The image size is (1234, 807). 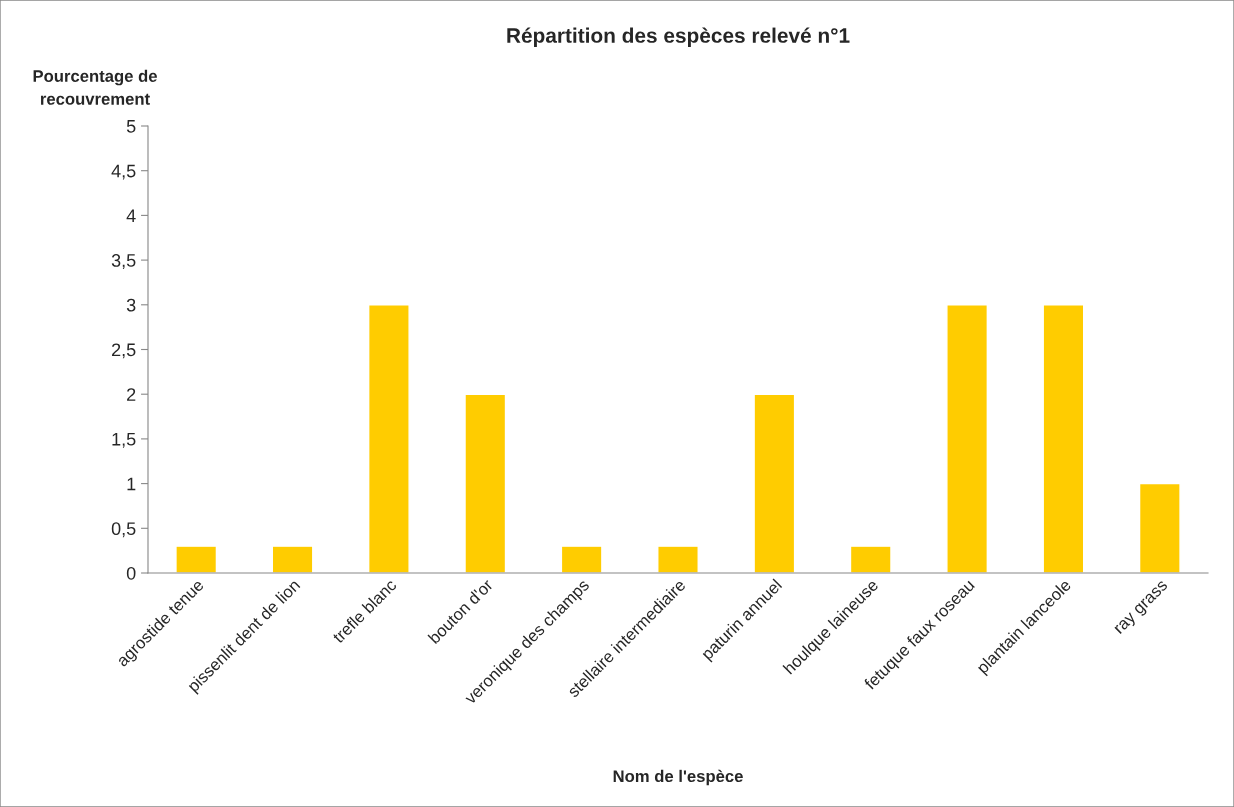 I want to click on y-axis-title: Pourcentage de recouvrement, so click(x=95, y=87).